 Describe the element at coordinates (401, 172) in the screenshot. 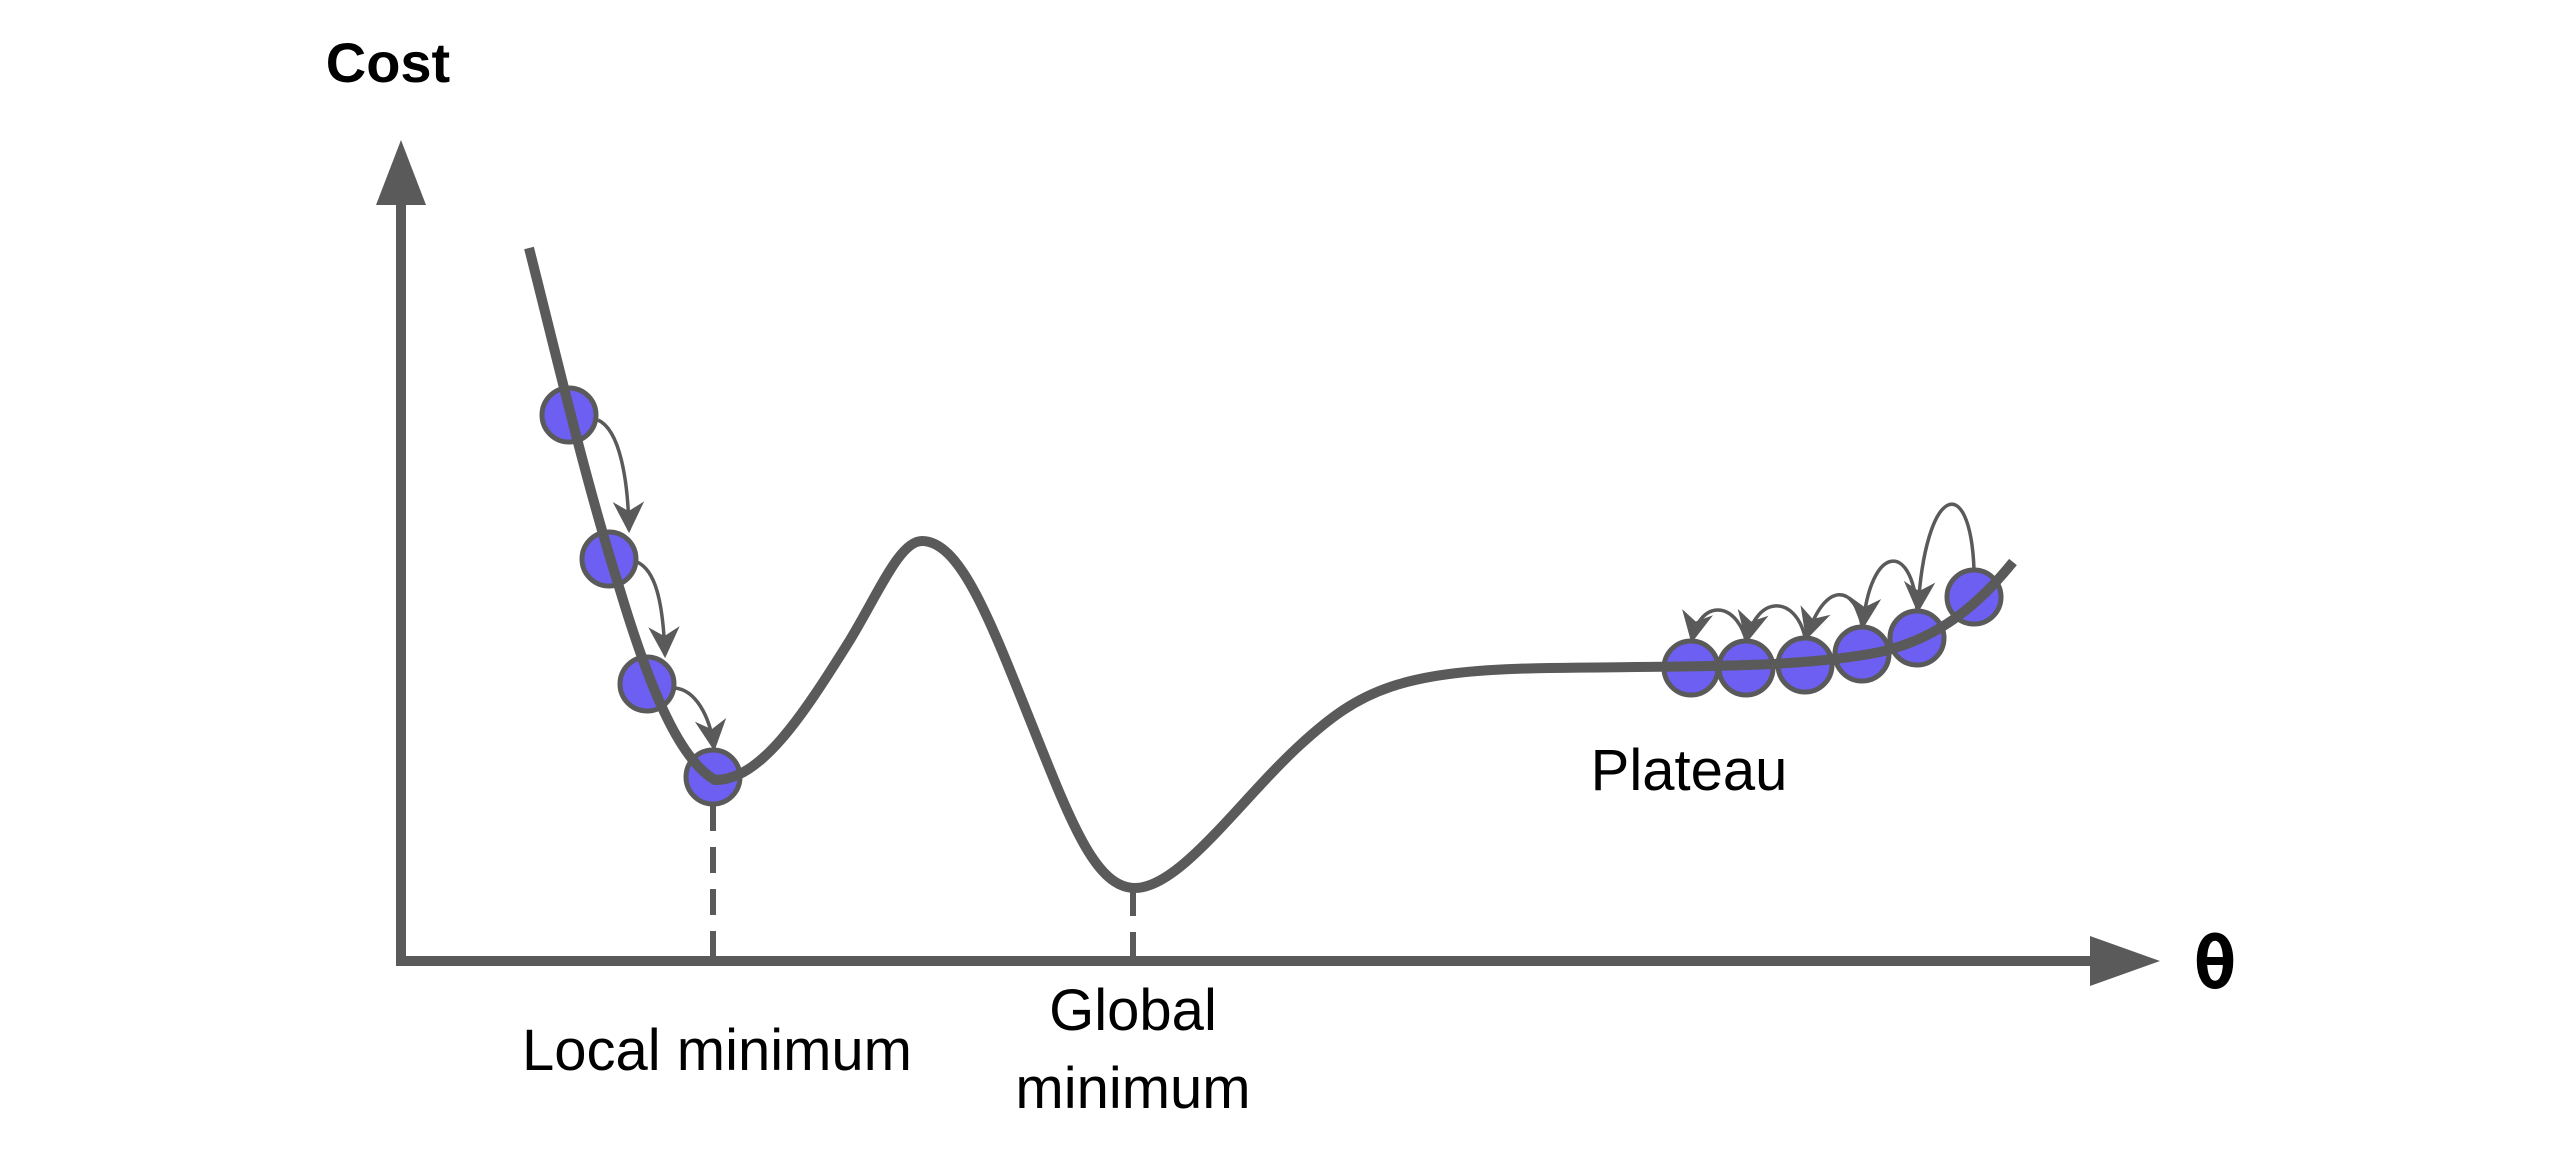

I see `y-axis-arrowhead` at that location.